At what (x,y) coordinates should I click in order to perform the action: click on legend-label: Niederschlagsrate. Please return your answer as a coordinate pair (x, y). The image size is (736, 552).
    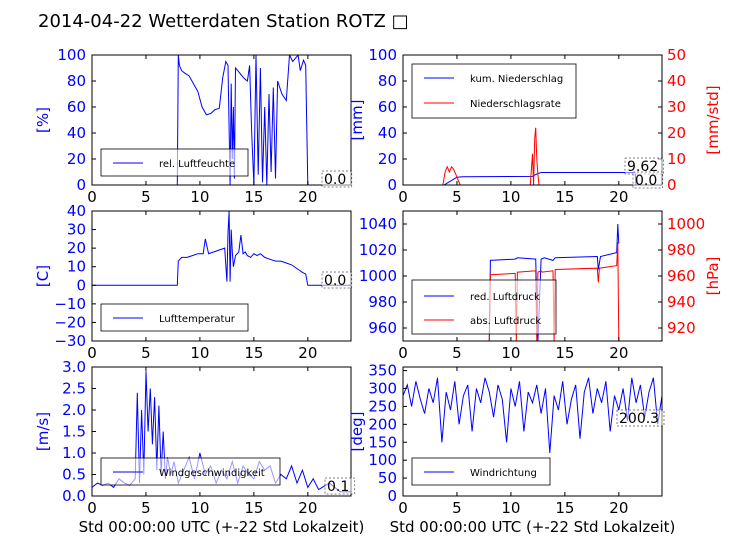
    Looking at the image, I should click on (515, 104).